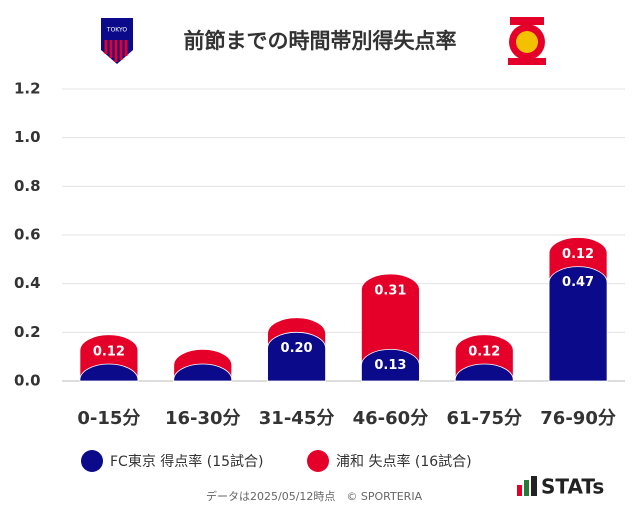  I want to click on x-tick-label: 0-15分, so click(108, 418).